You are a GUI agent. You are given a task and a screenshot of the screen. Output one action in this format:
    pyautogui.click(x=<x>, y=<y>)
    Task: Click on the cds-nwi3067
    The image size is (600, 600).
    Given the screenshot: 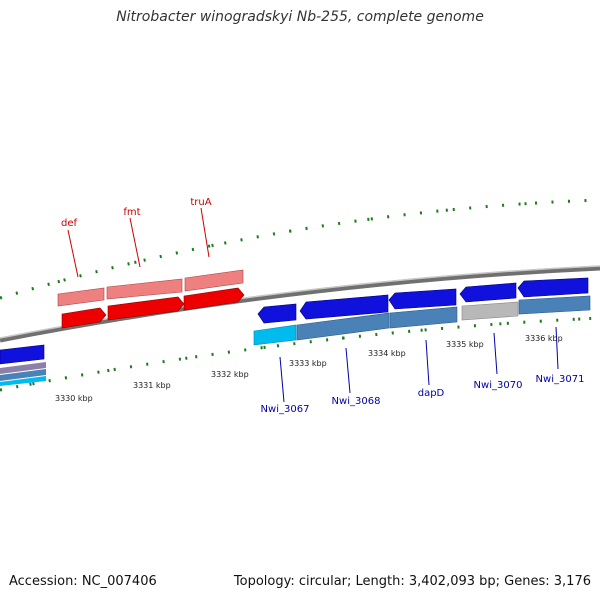 What is the action you would take?
    pyautogui.click(x=275, y=335)
    